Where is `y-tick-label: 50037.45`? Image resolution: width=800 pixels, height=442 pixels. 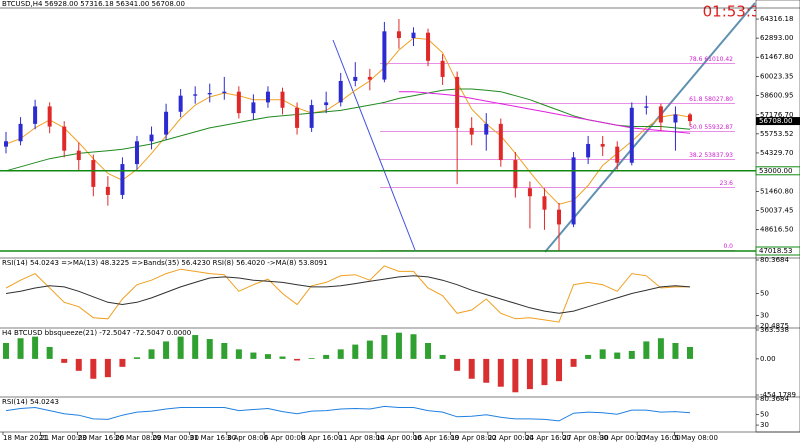
y-tick-label: 50037.45 is located at coordinates (776, 211).